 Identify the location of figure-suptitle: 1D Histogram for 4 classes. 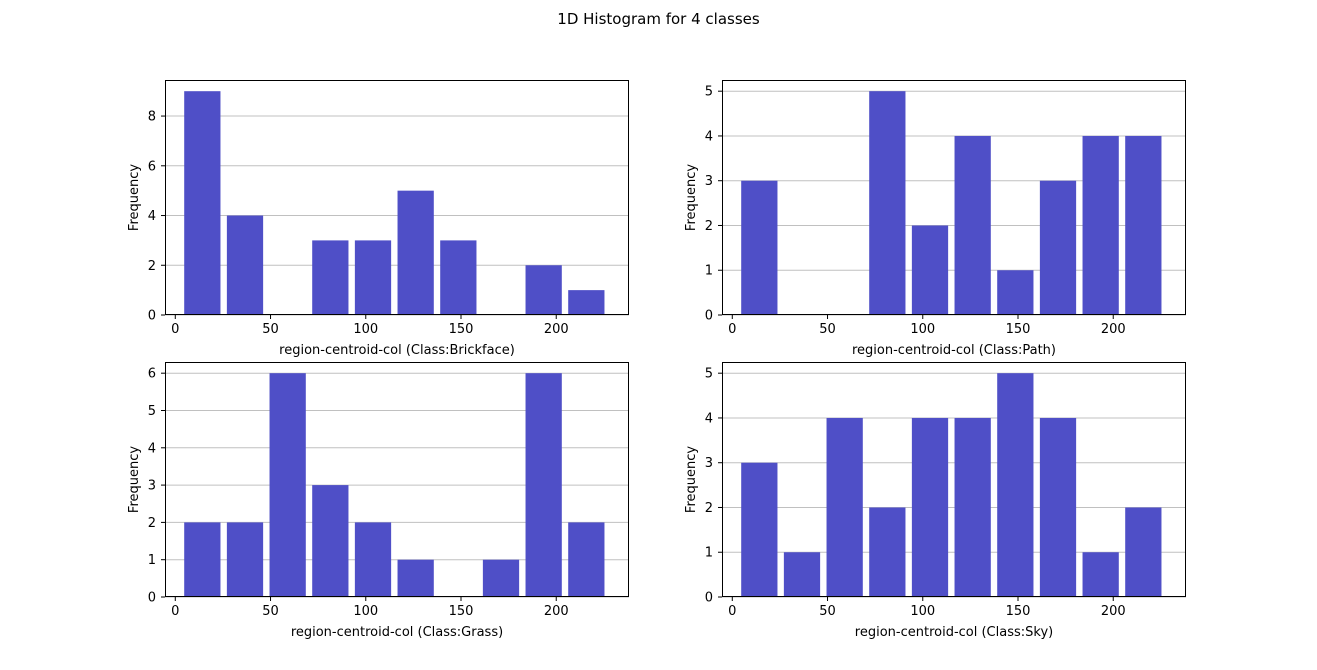
(658, 19).